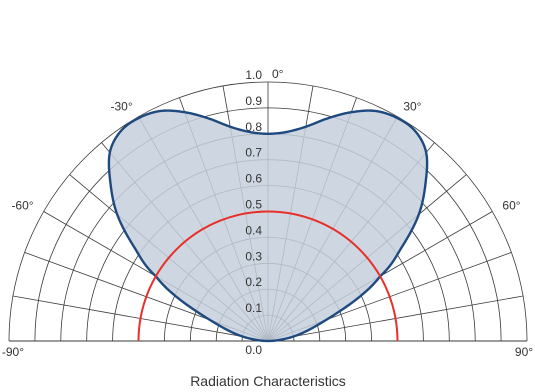  Describe the element at coordinates (412, 107) in the screenshot. I see `angle-tick-label: 30°` at that location.